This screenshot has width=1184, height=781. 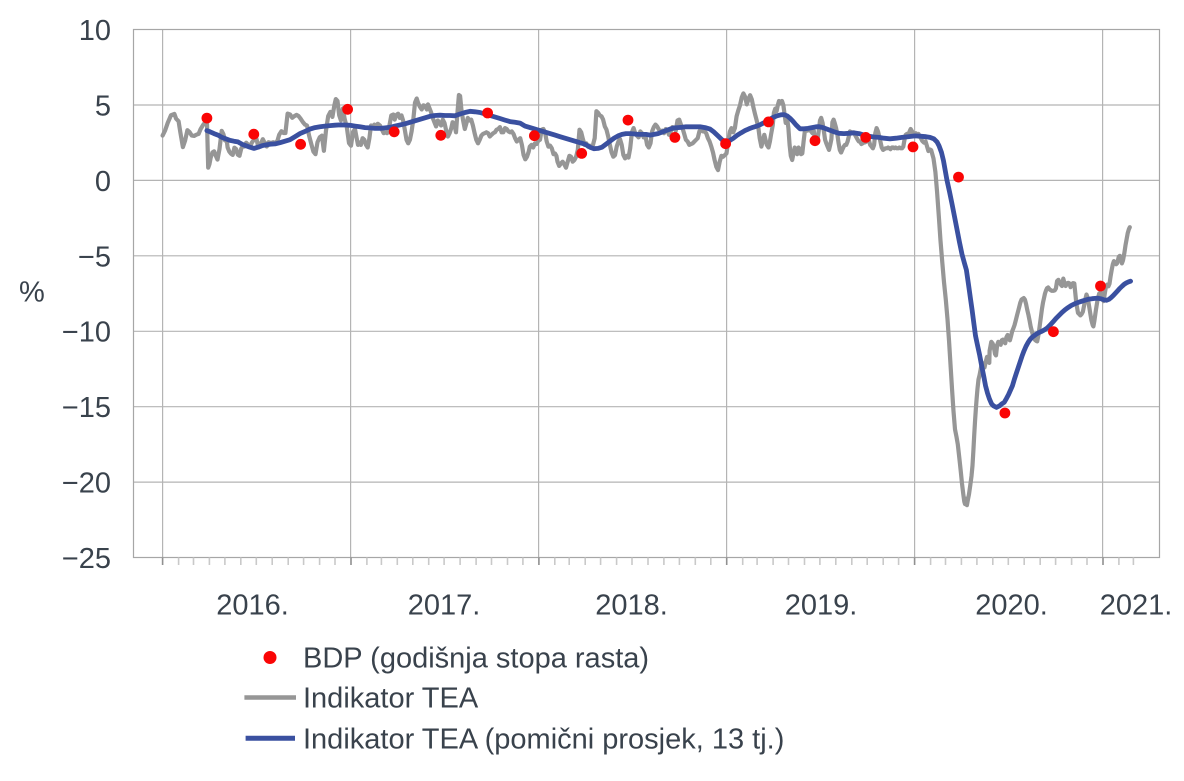 What do you see at coordinates (86, 333) in the screenshot?
I see `svg-text: −10` at bounding box center [86, 333].